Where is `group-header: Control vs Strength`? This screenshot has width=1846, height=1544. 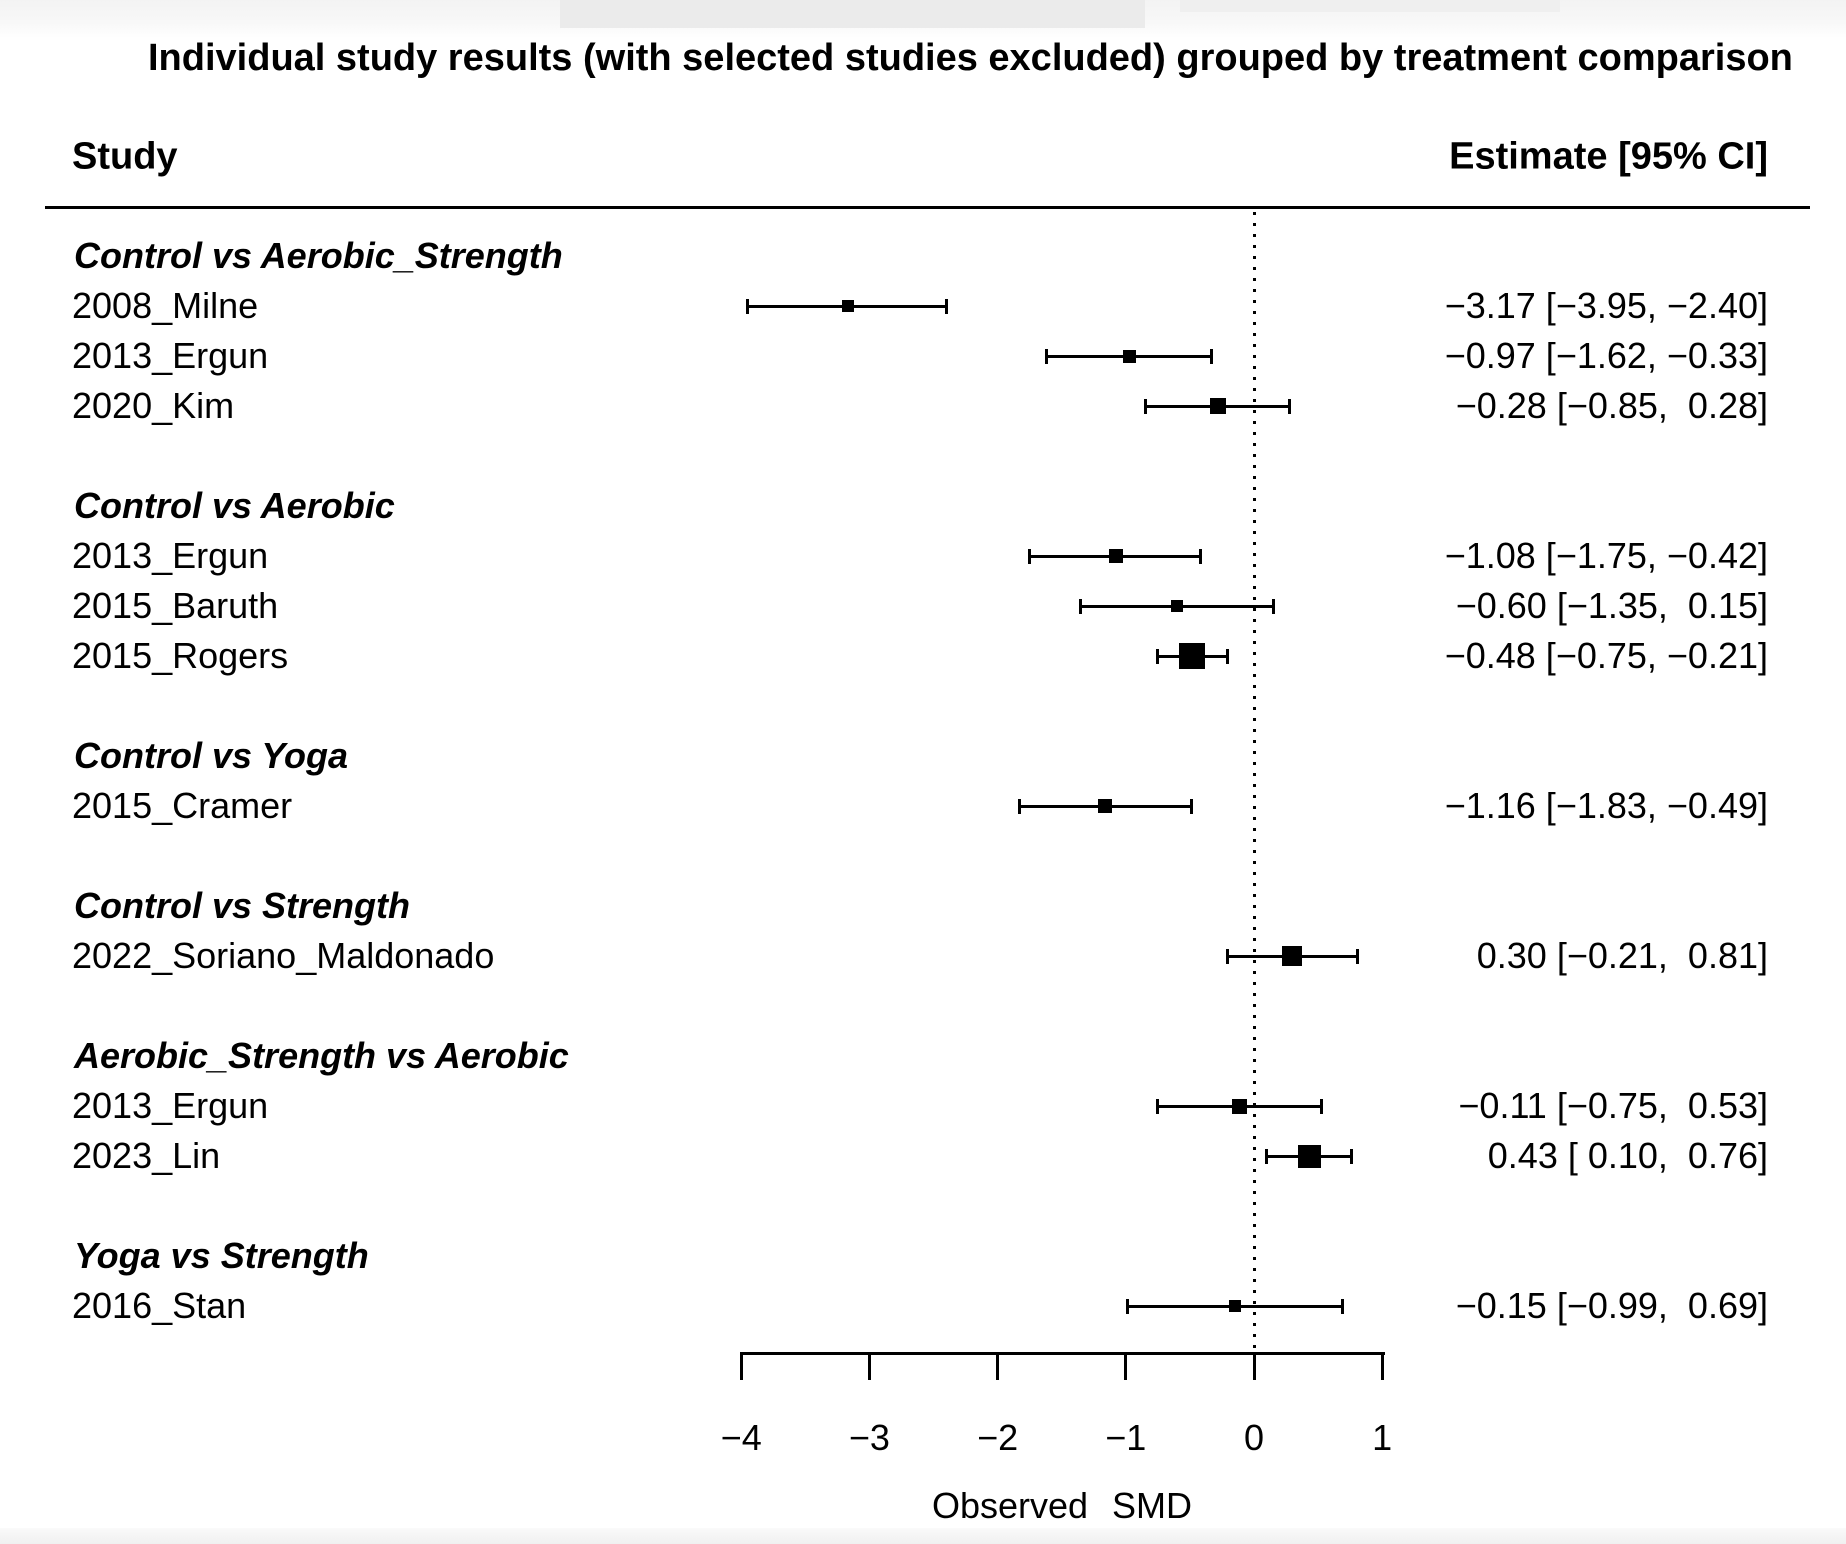
group-header: Control vs Strength is located at coordinates (242, 905).